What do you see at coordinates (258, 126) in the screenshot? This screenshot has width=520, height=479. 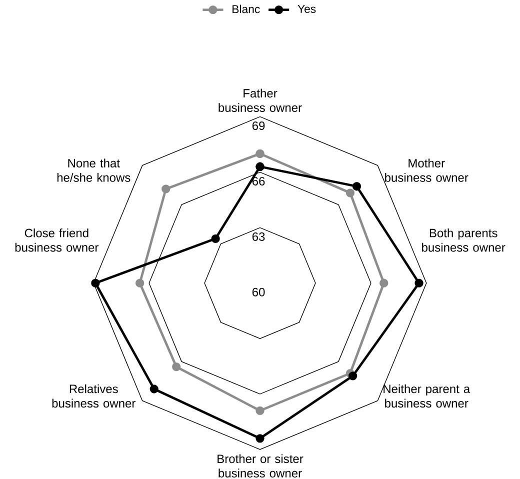 I see `y-tick-label: 69` at bounding box center [258, 126].